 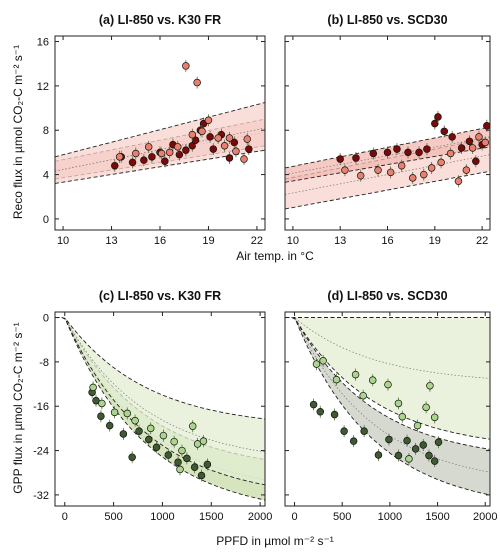 I want to click on panel-title: (a) LI-850 vs. K30 FR, so click(x=160, y=20).